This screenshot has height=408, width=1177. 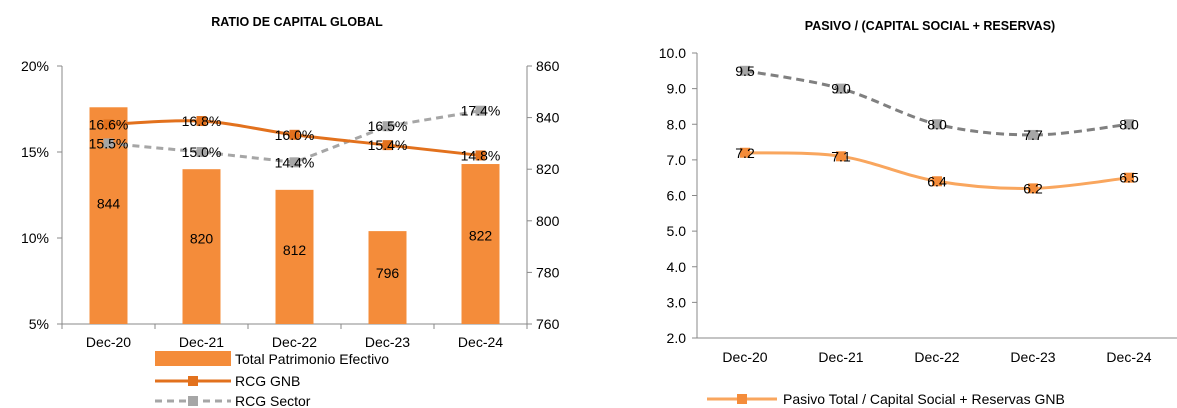 I want to click on chart1-right-tick-label: 820, so click(x=548, y=169).